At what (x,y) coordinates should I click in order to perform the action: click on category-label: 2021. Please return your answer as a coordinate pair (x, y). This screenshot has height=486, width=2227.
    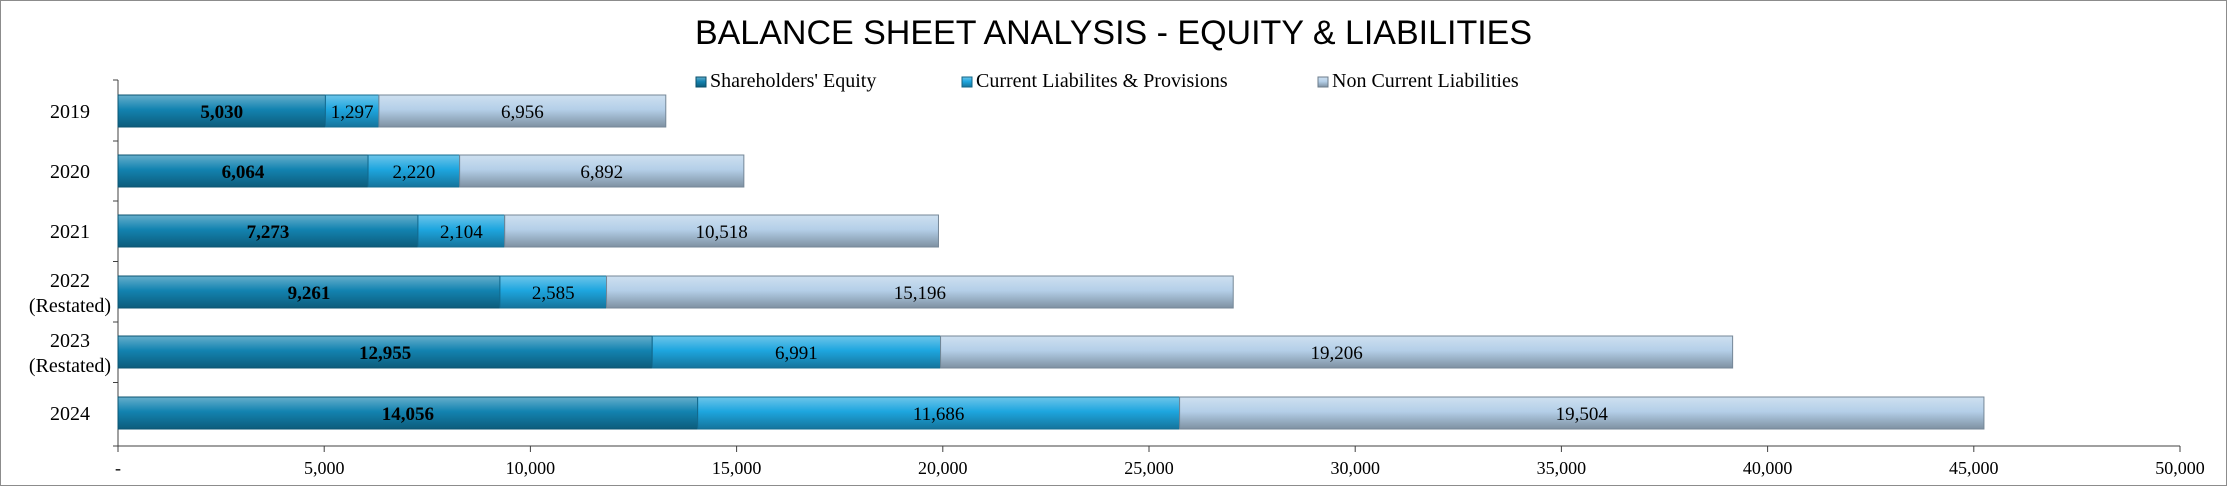
    Looking at the image, I should click on (70, 232).